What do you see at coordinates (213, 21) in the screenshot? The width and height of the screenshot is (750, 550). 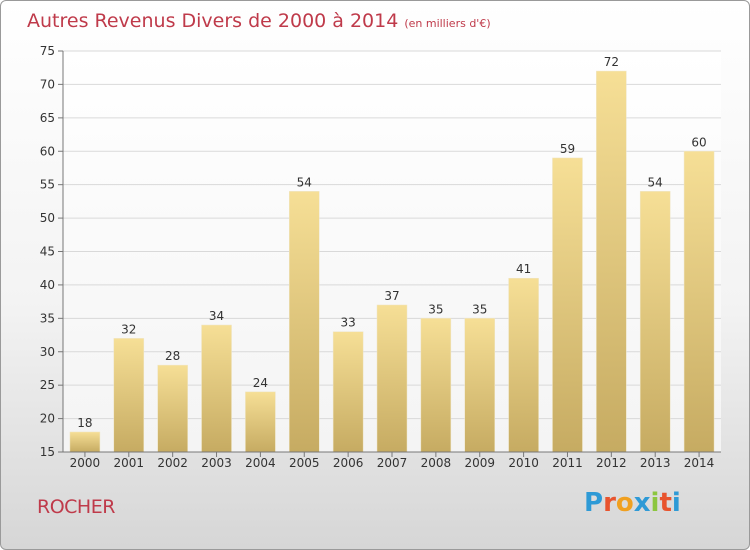 I see `title-text: Autres Revenus Divers de 2000 à 2014` at bounding box center [213, 21].